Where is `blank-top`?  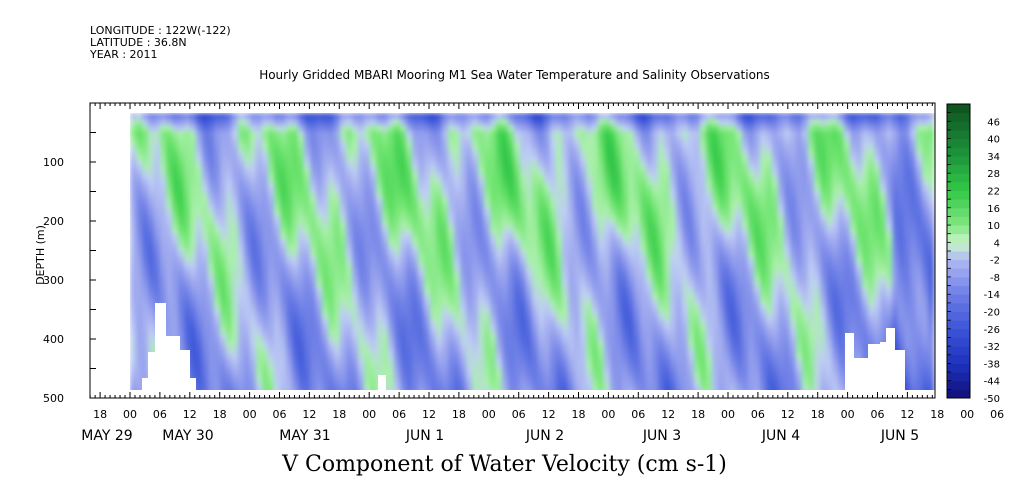 blank-top is located at coordinates (512, 108).